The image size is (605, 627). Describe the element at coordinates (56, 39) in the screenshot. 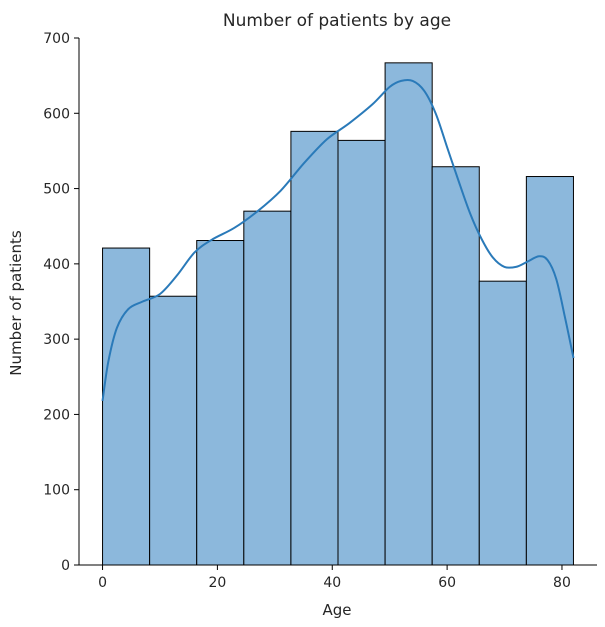

I see `y-tick-label: 700` at that location.